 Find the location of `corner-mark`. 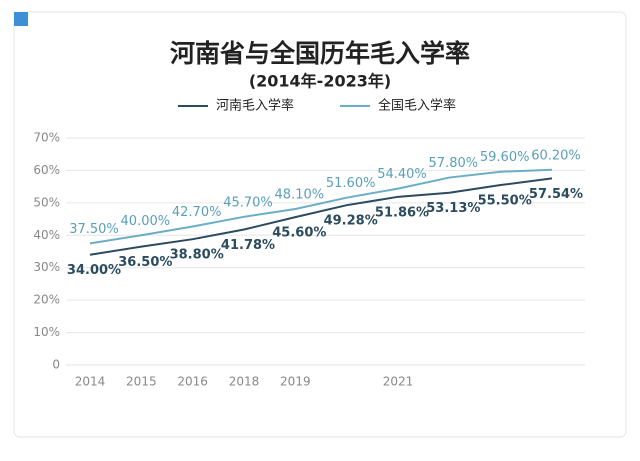

corner-mark is located at coordinates (21, 19).